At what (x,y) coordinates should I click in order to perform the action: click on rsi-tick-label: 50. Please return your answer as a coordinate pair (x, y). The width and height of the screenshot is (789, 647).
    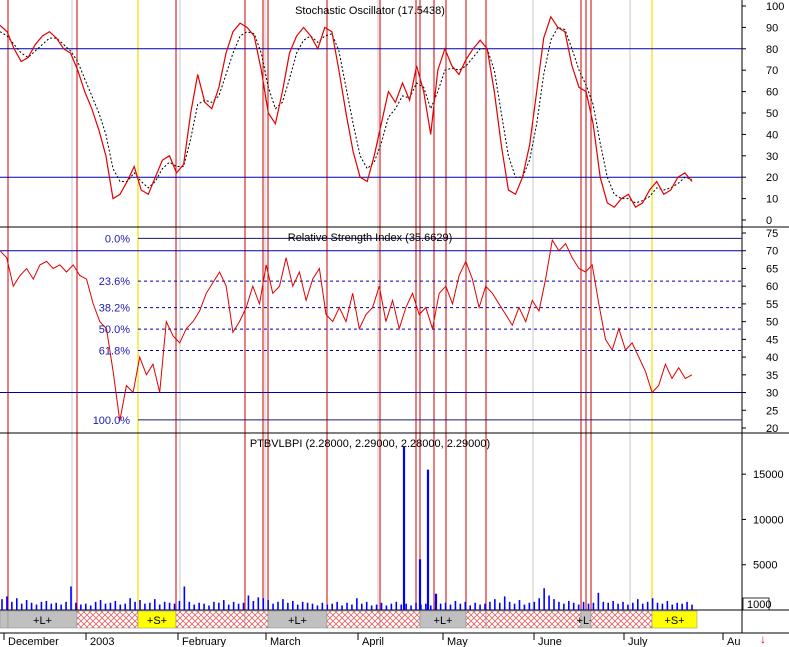
    Looking at the image, I should click on (772, 323).